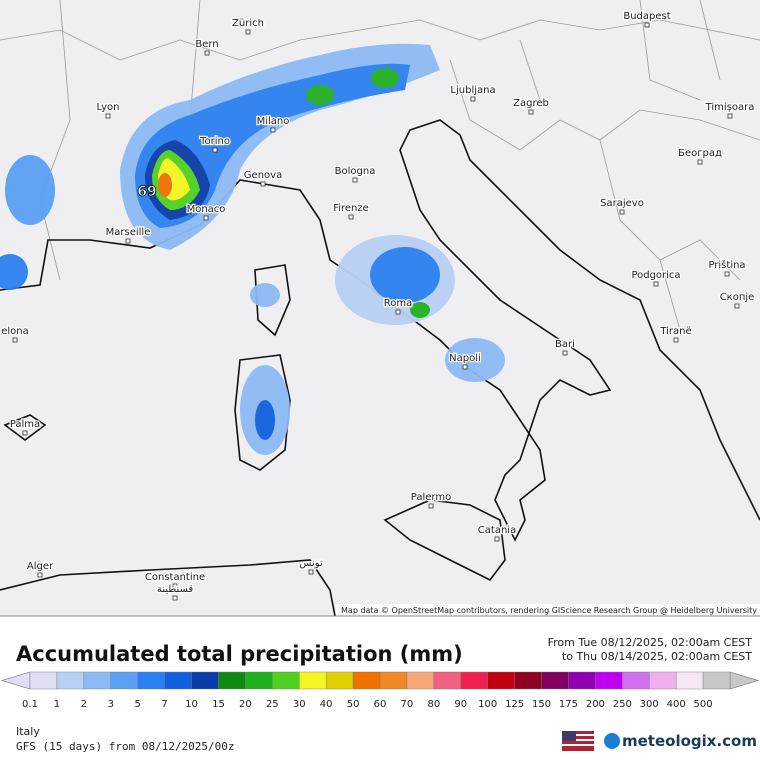  Describe the element at coordinates (649, 704) in the screenshot. I see `legend-label: 300` at that location.